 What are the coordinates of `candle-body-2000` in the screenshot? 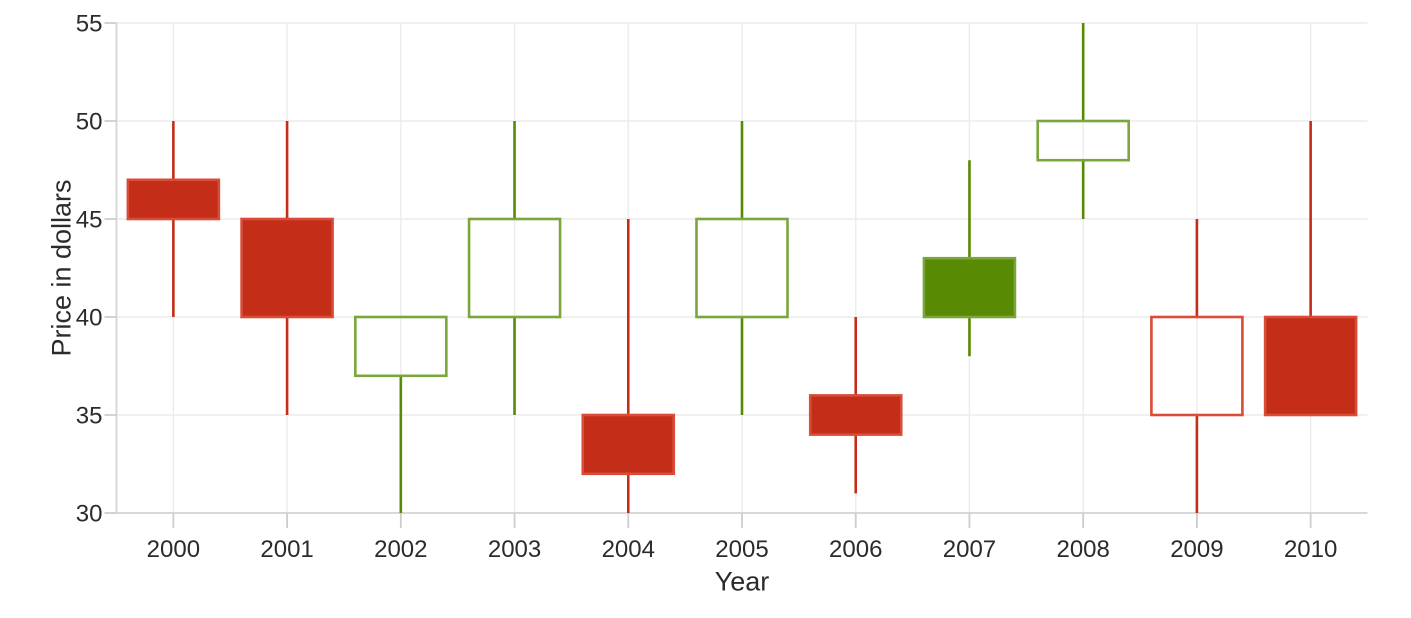 It's located at (173, 199).